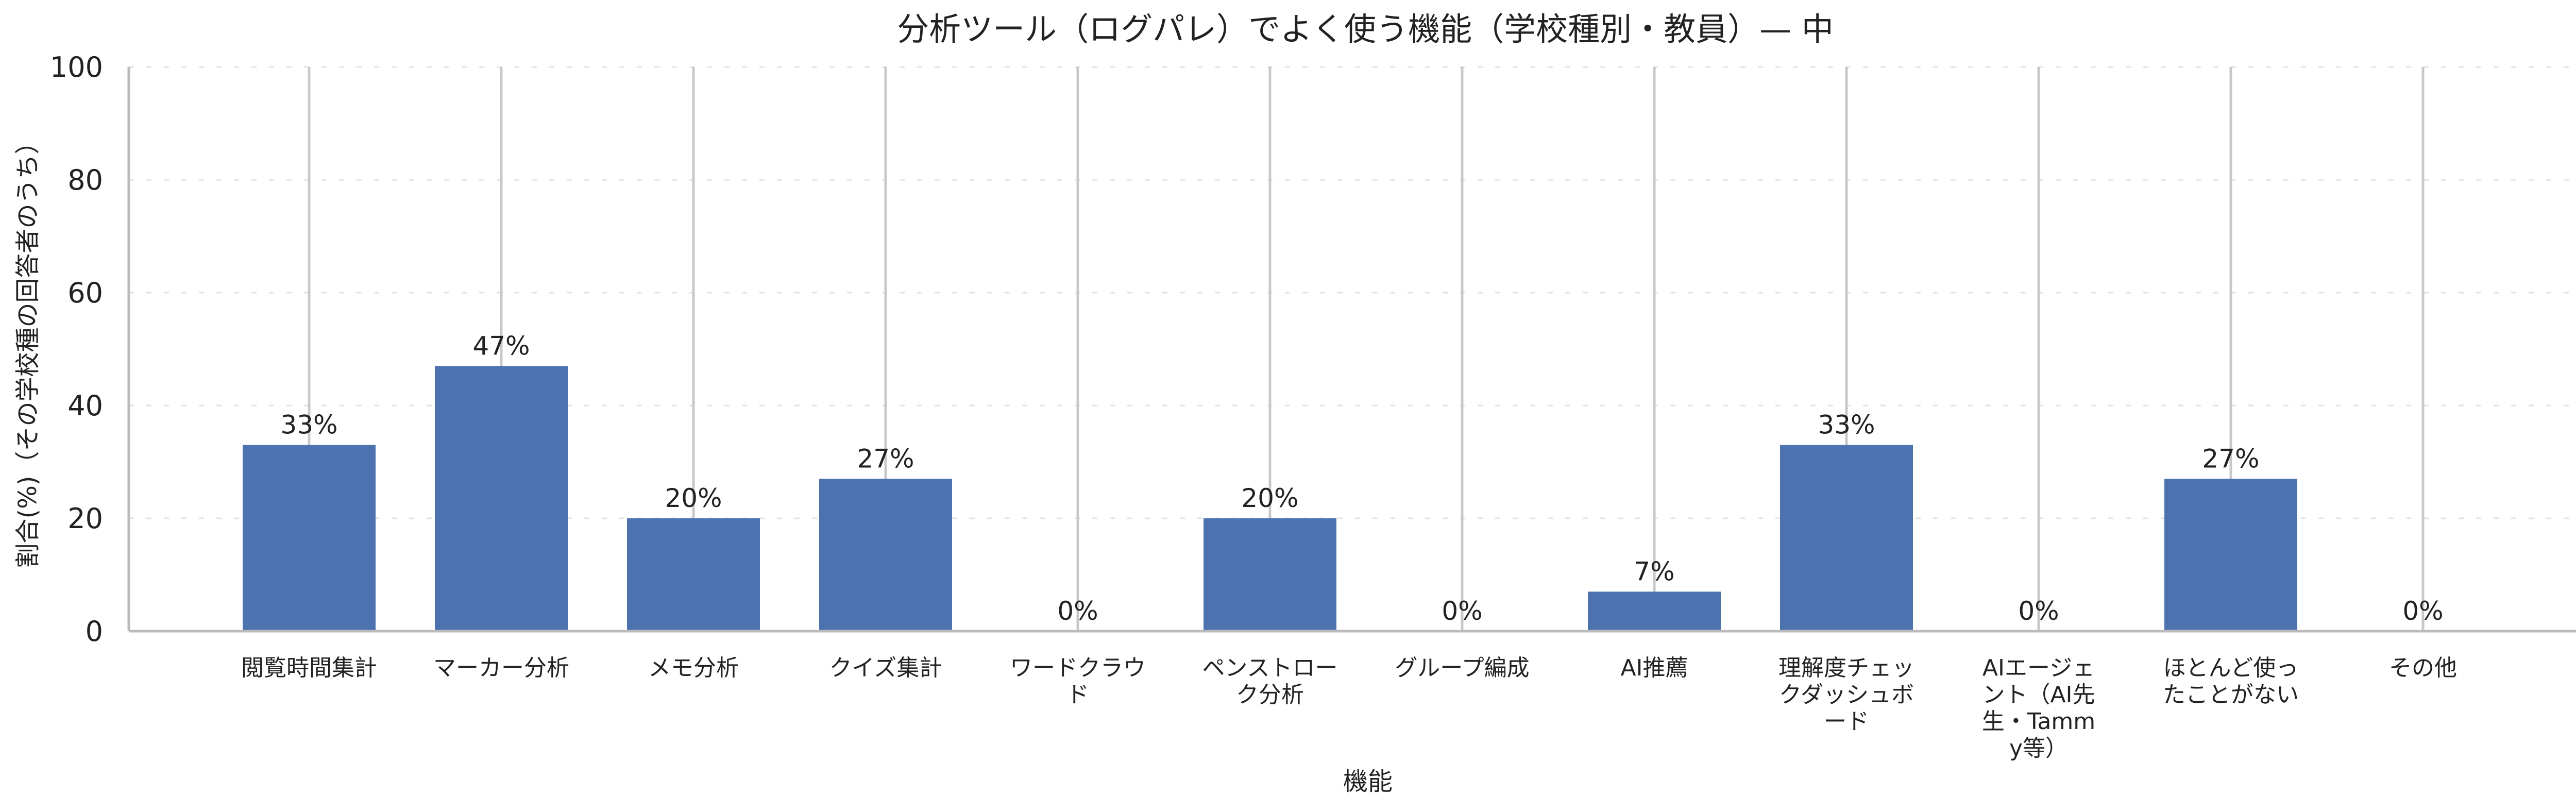 This screenshot has height=812, width=2576. Describe the element at coordinates (85, 293) in the screenshot. I see `y-tick-label: 60` at that location.